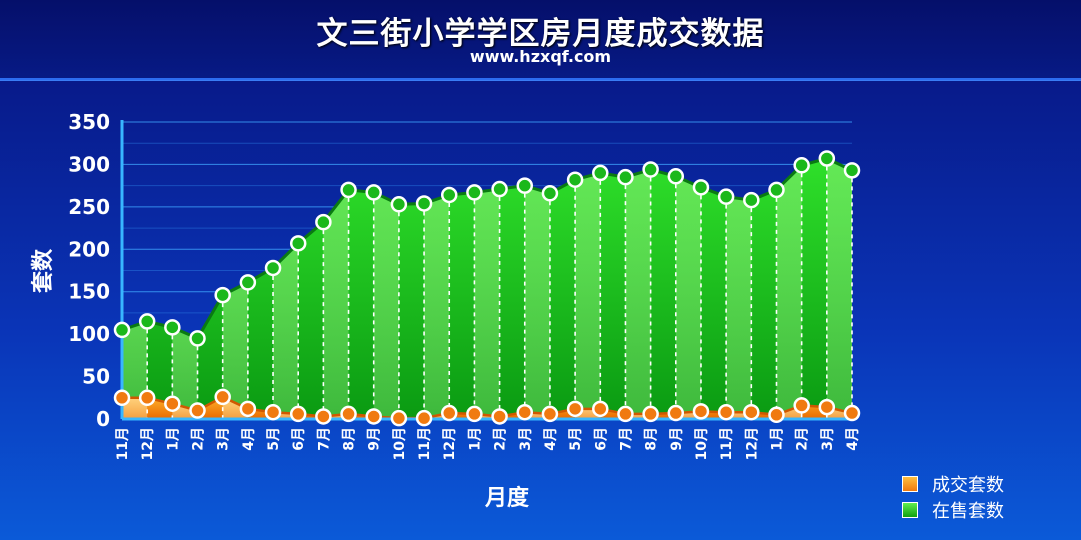 The height and width of the screenshot is (540, 1081). Describe the element at coordinates (89, 249) in the screenshot. I see `y-tick-label: 200` at that location.